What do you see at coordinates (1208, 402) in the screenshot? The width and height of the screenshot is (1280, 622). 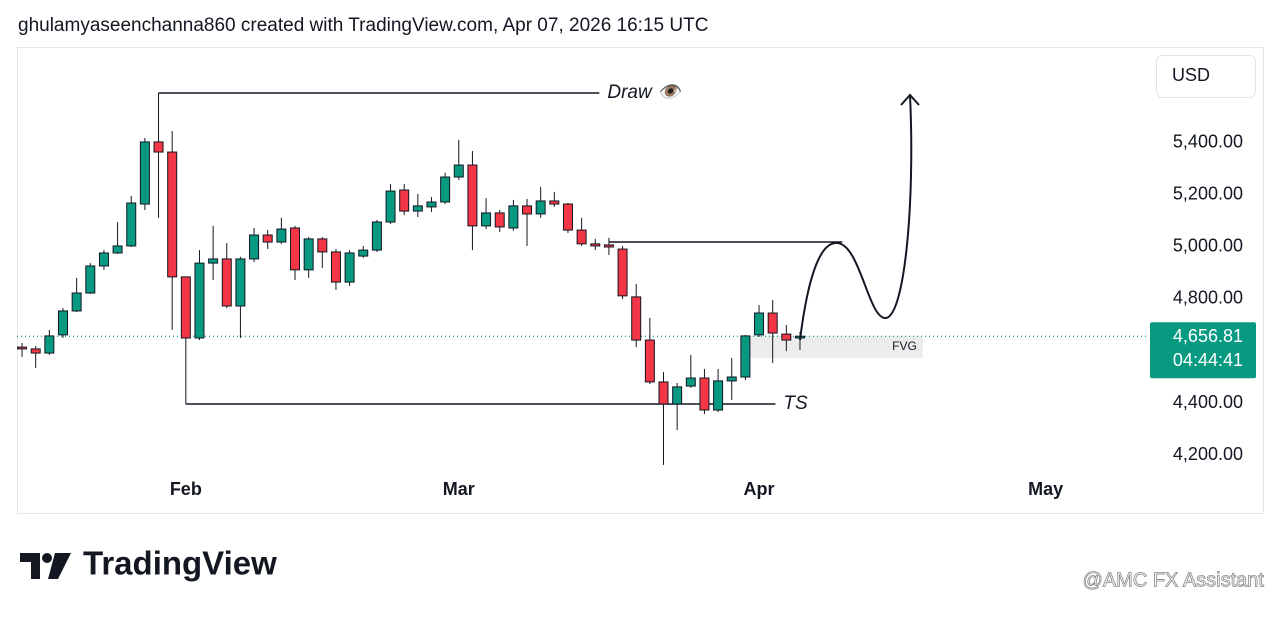 I see `y-tick-label: 4,400.00` at bounding box center [1208, 402].